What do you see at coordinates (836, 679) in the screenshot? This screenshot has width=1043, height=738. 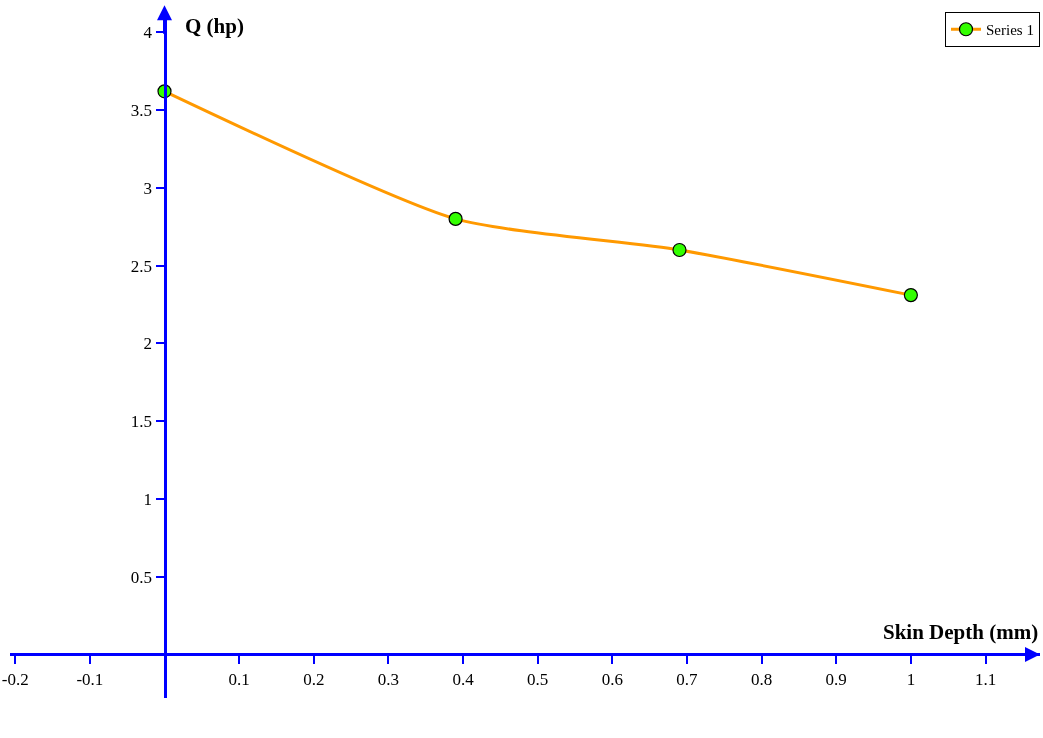 I see `x-tick-label: 0.9` at bounding box center [836, 679].